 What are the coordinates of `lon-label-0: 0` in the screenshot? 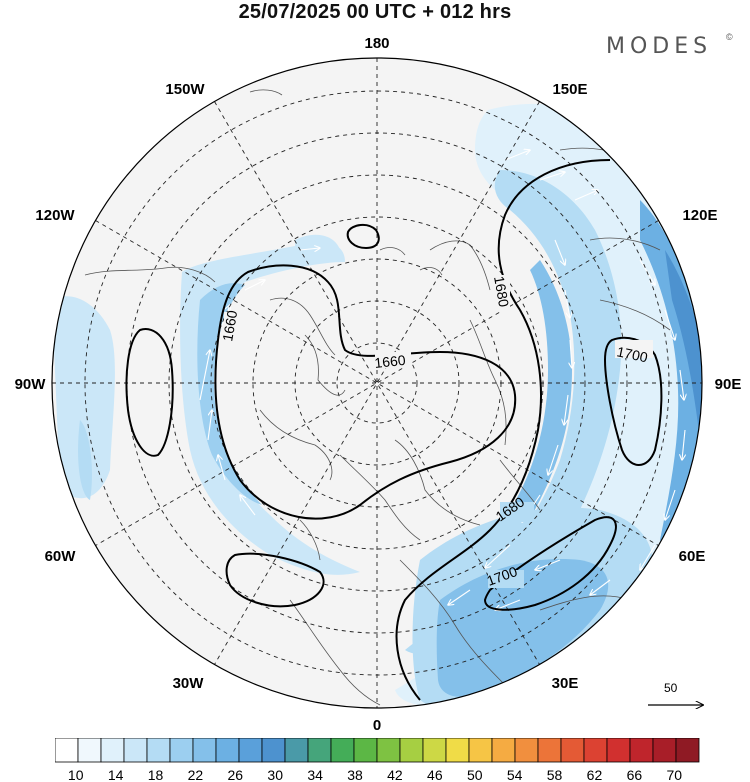 It's located at (377, 725).